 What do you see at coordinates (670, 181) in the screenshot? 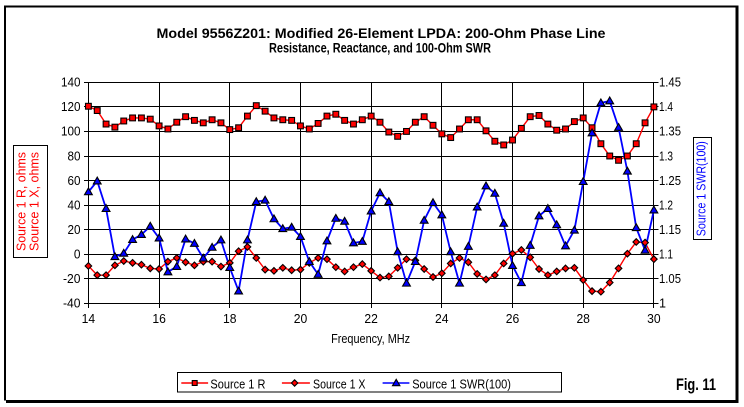
I see `svg-text: 1.25` at bounding box center [670, 181].